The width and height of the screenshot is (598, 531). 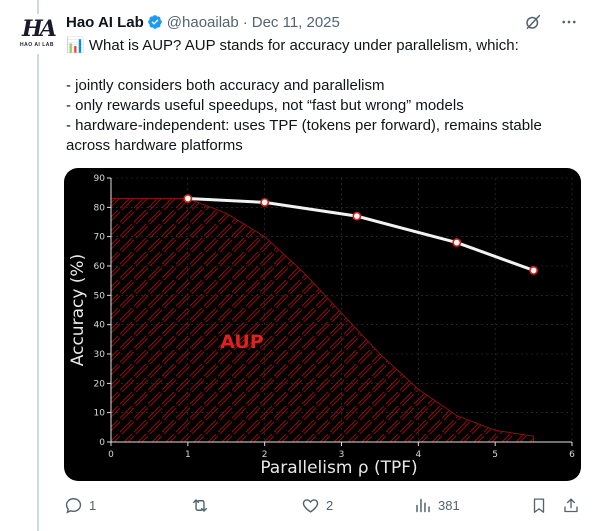 I want to click on x-tick-label: 5, so click(x=495, y=455).